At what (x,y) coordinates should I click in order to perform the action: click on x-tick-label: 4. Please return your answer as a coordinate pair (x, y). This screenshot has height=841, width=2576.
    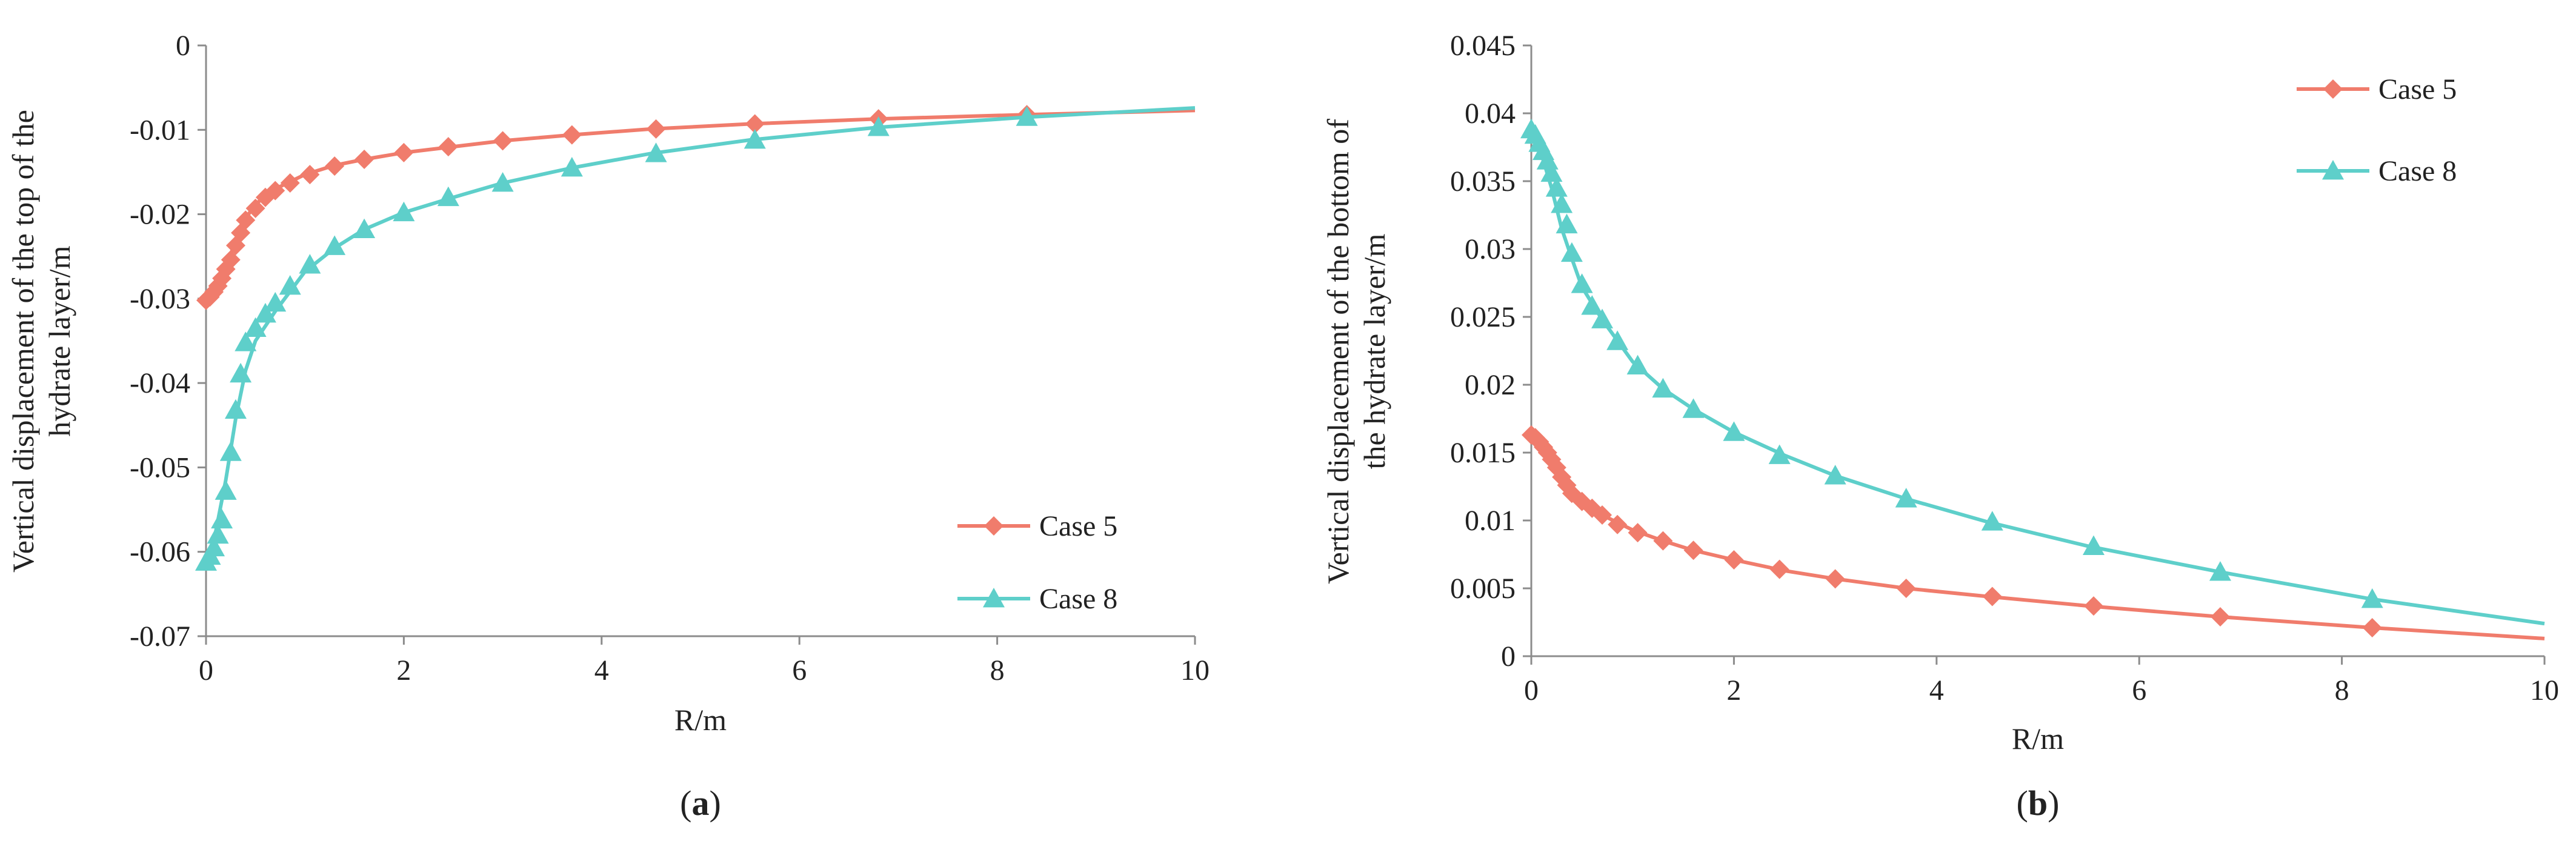
    Looking at the image, I should click on (601, 670).